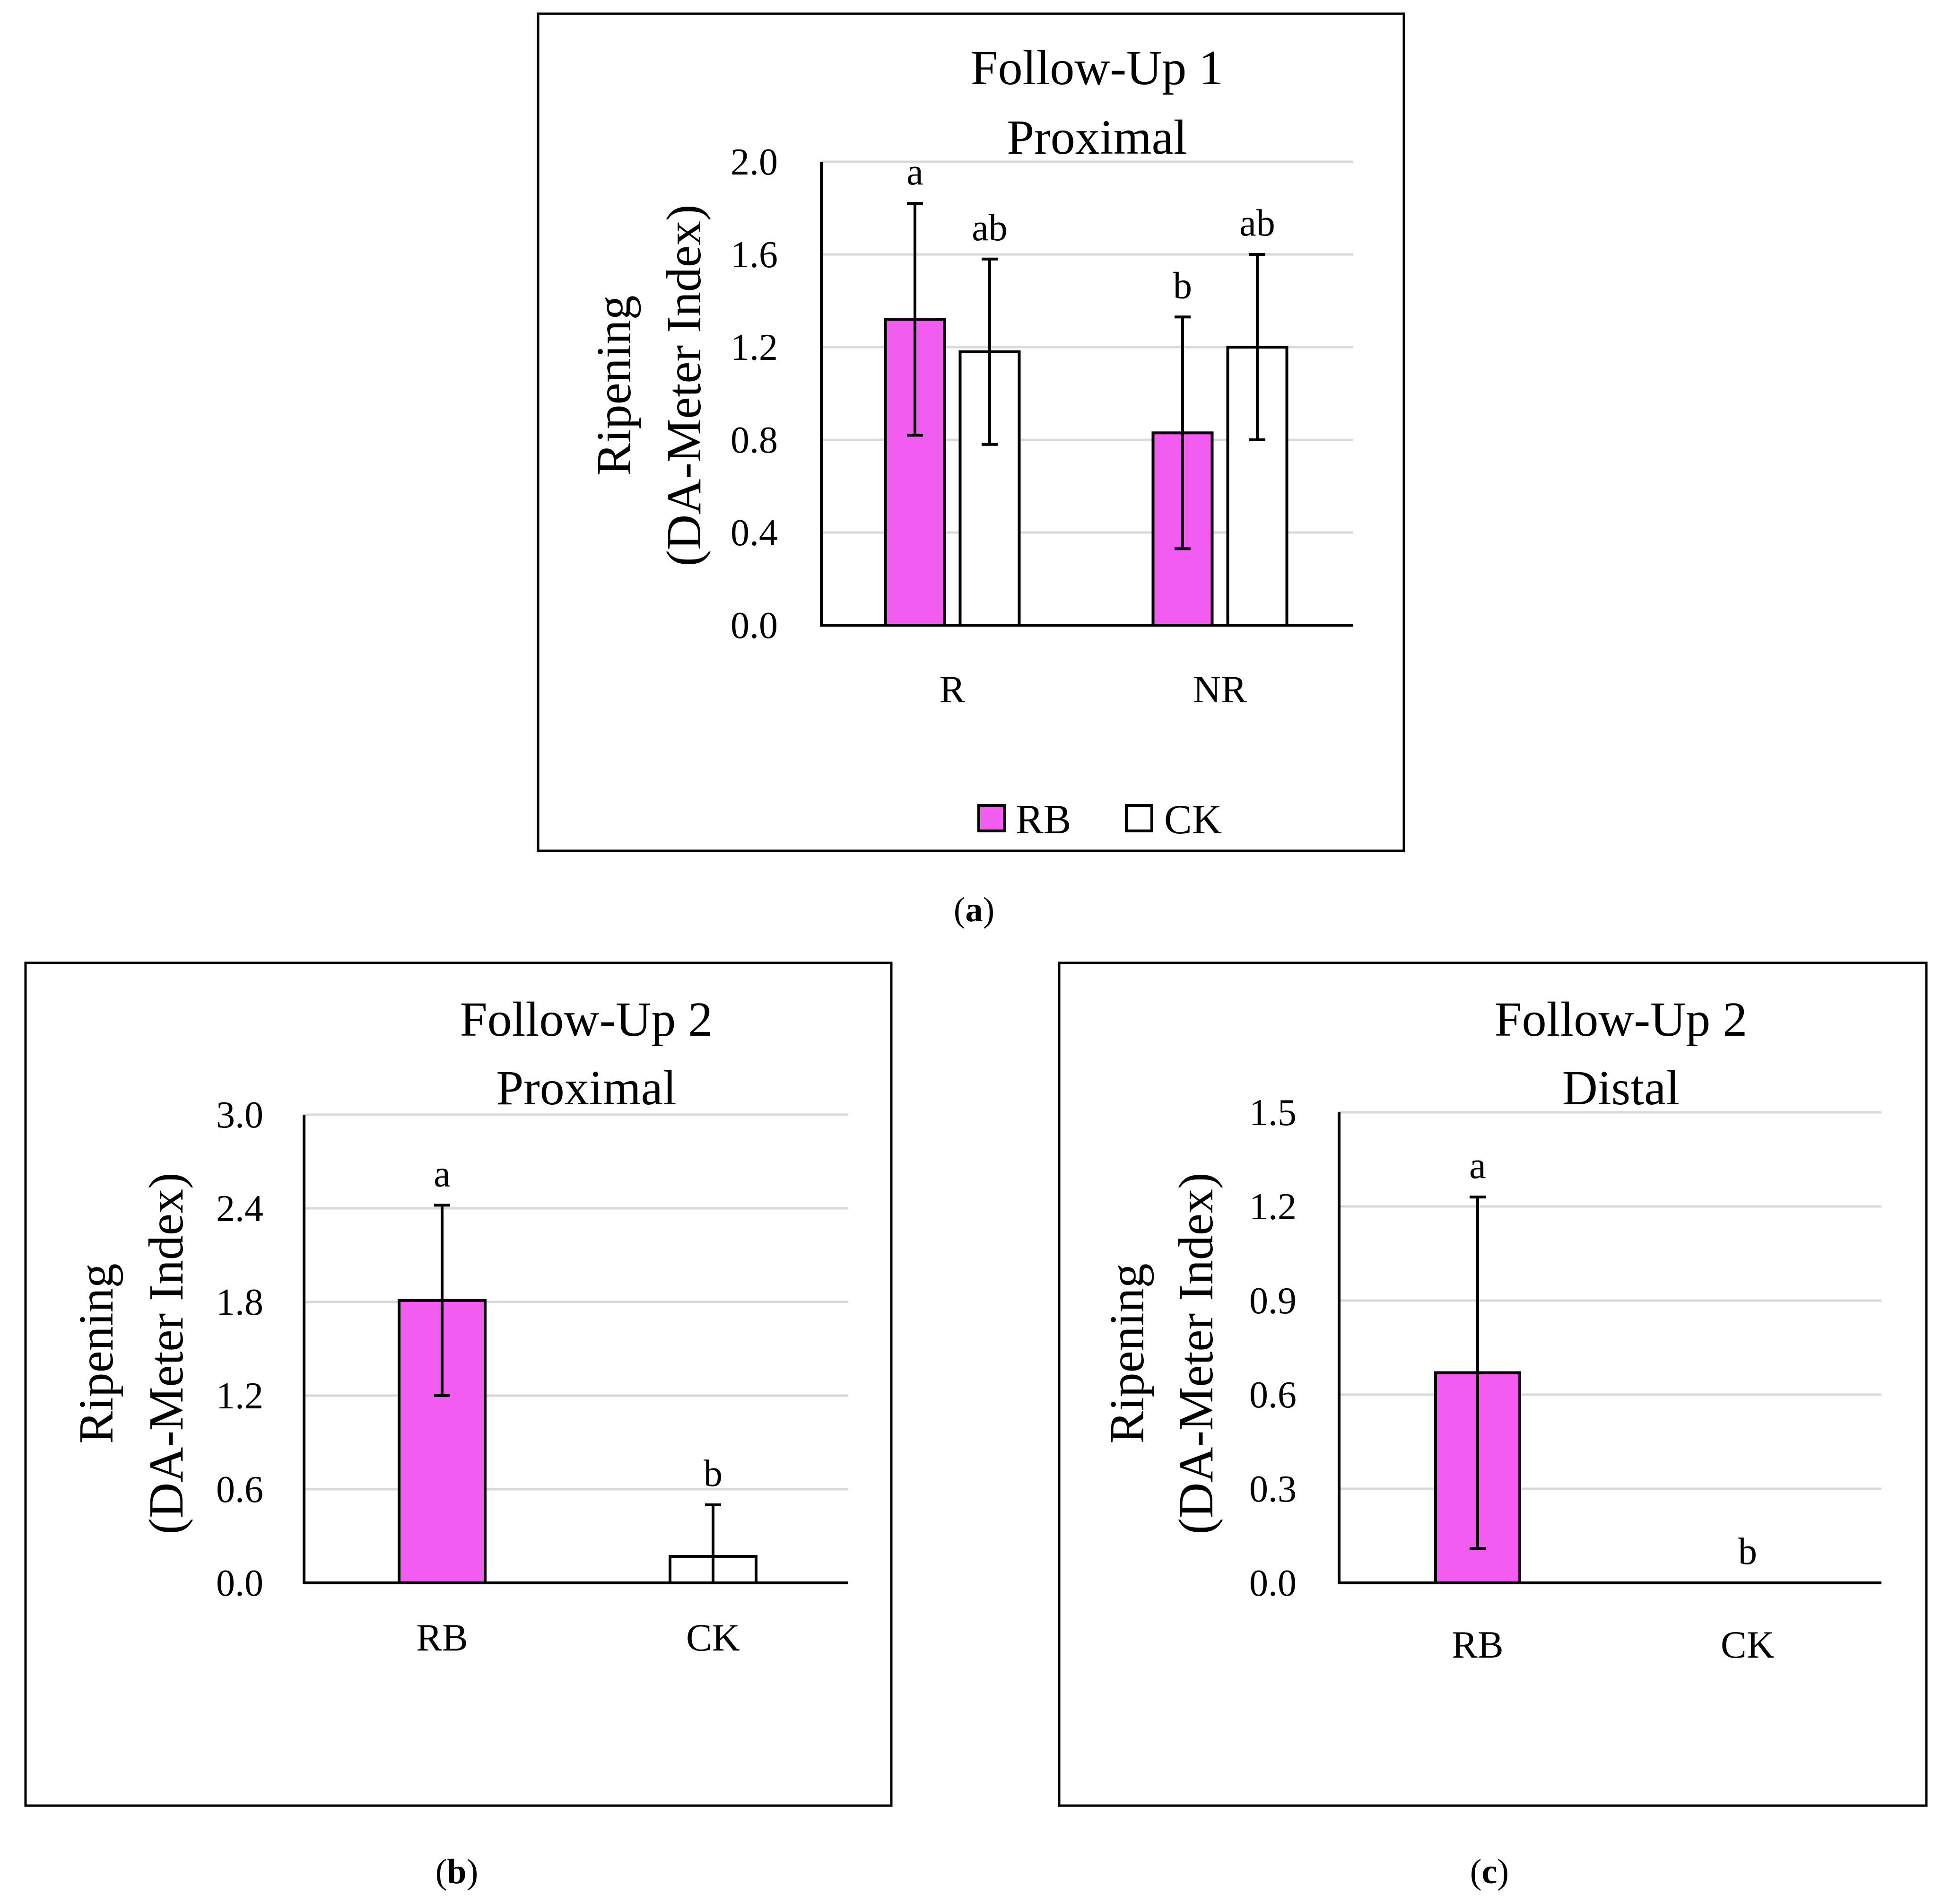 This screenshot has width=1950, height=1904. What do you see at coordinates (754, 348) in the screenshot?
I see `panel-a-y-tick-label: 1.2` at bounding box center [754, 348].